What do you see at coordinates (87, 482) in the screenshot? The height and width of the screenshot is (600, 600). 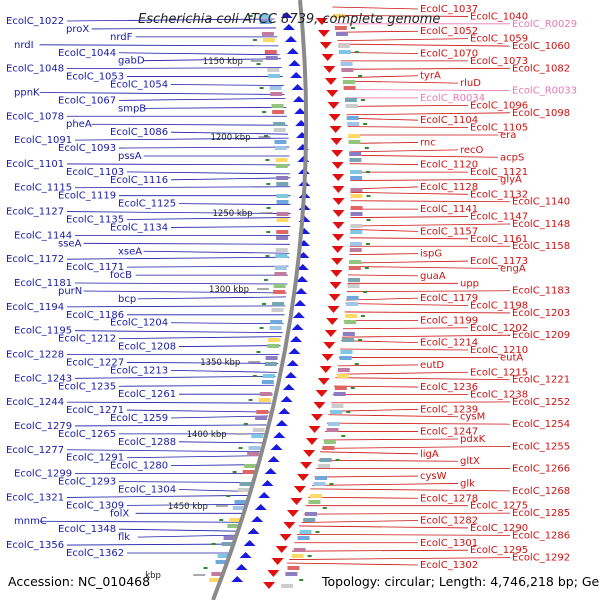 I see `left-label-ecolc-1293: EcolC_1293` at bounding box center [87, 482].